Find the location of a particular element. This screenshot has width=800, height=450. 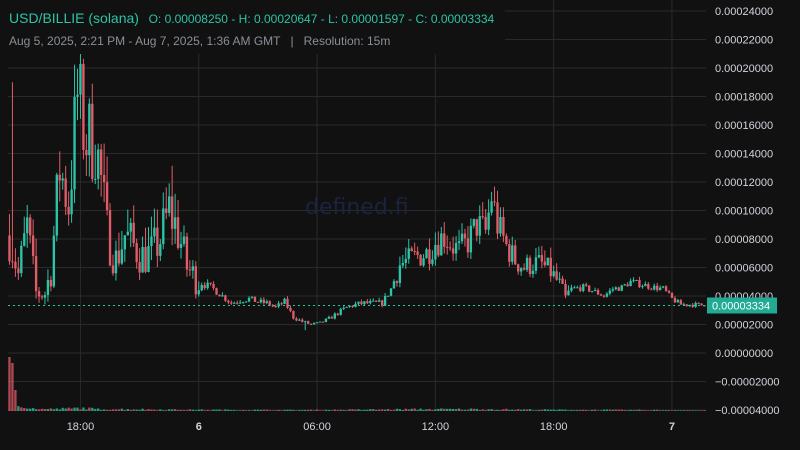

time-tick-label: 12:00 is located at coordinates (436, 427).